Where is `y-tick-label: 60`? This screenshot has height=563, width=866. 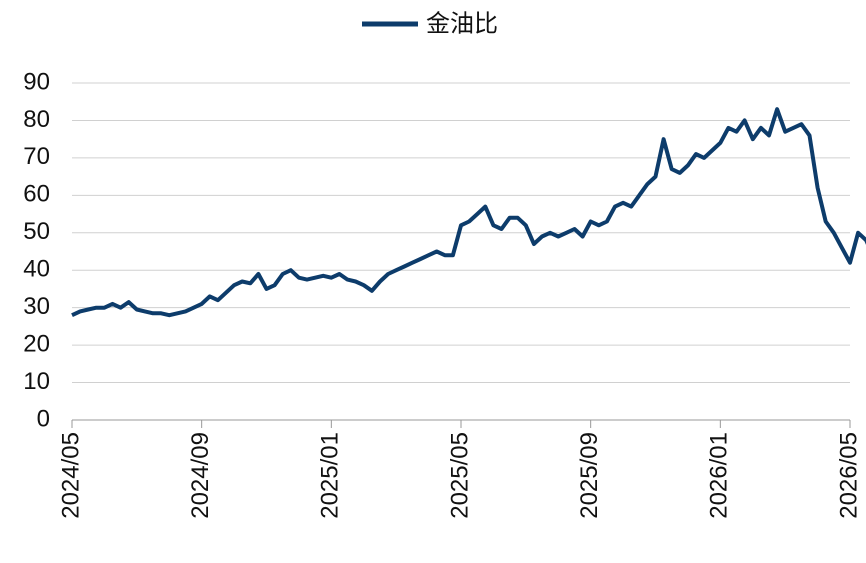
y-tick-label: 60 is located at coordinates (36, 194).